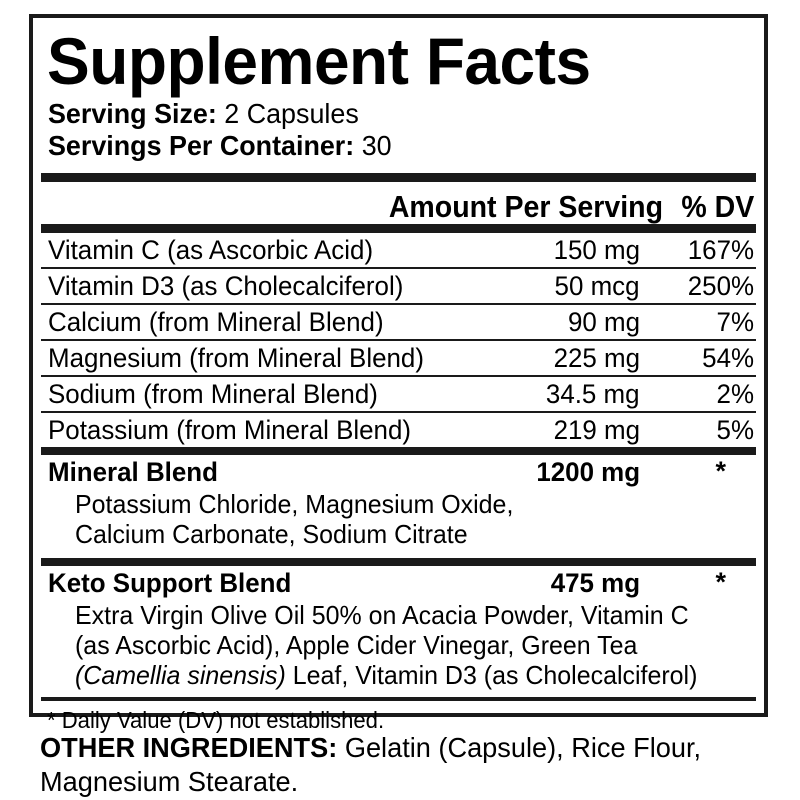  What do you see at coordinates (595, 583) in the screenshot?
I see `blend-amount: 475 mg` at bounding box center [595, 583].